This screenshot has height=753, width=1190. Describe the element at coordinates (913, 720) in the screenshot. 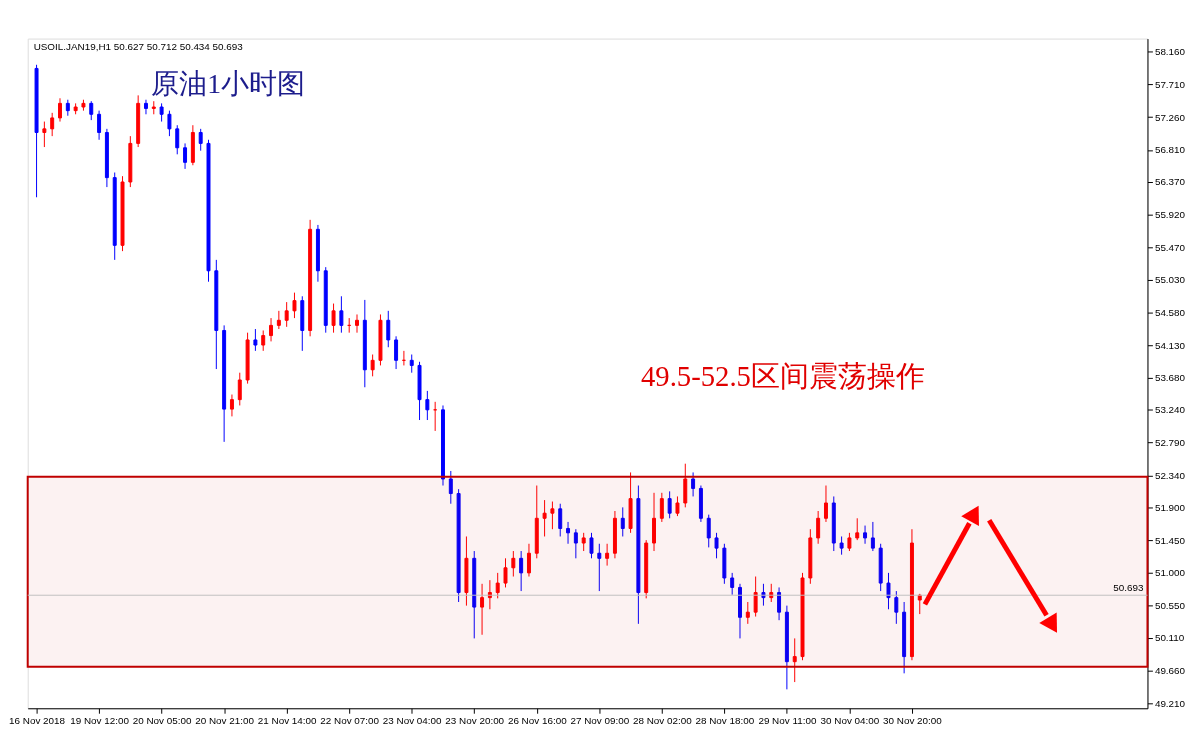

I see `x-tick-label: 30 Nov 20:00` at that location.